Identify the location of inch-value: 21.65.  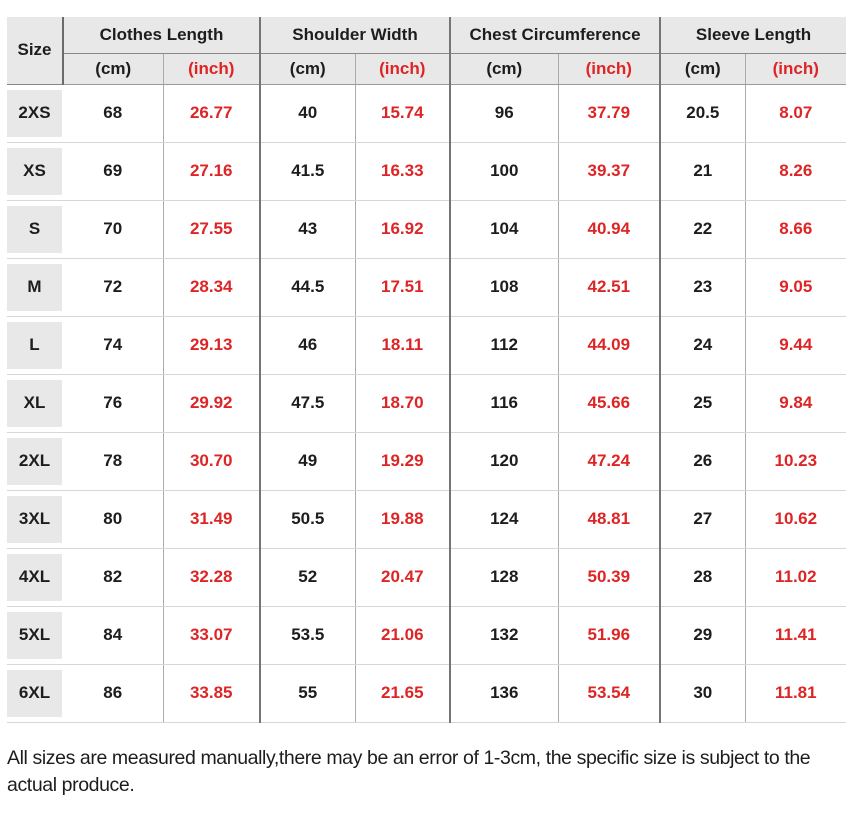
(402, 693).